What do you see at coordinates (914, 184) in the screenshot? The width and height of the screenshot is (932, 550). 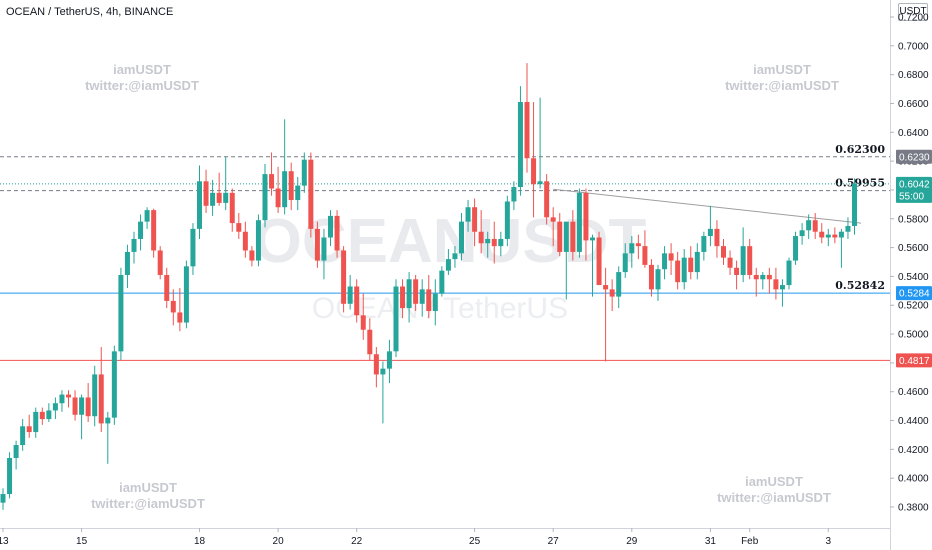 I see `last-price-text: 0.6042` at bounding box center [914, 184].